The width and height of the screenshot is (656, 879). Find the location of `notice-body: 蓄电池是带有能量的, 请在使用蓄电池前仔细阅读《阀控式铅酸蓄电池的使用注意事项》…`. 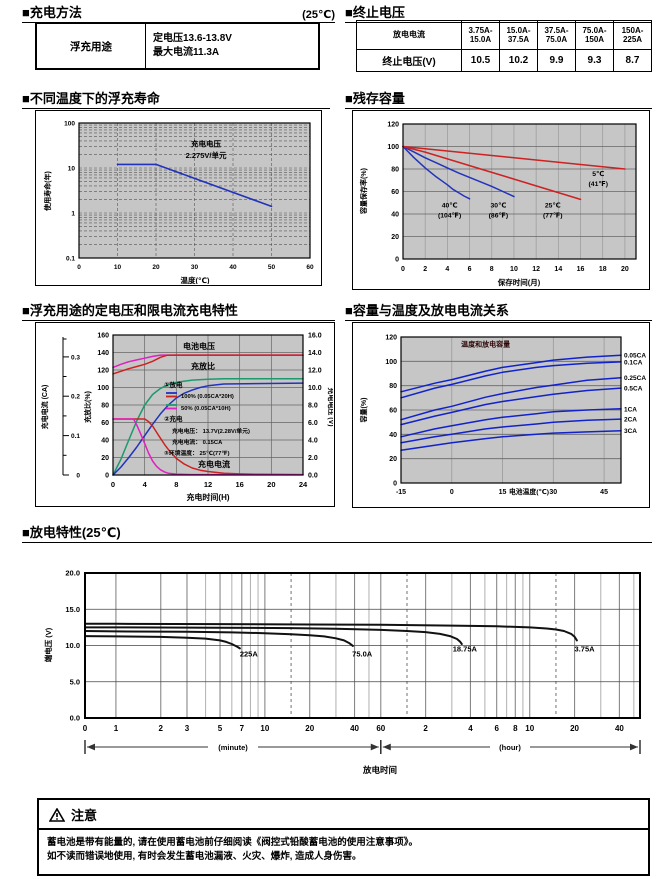

notice-body: 蓄电池是带有能量的, 请在使用蓄电池前仔细阅读《阀控式铅酸蓄电池的使用注意事项》… is located at coordinates (343, 850).